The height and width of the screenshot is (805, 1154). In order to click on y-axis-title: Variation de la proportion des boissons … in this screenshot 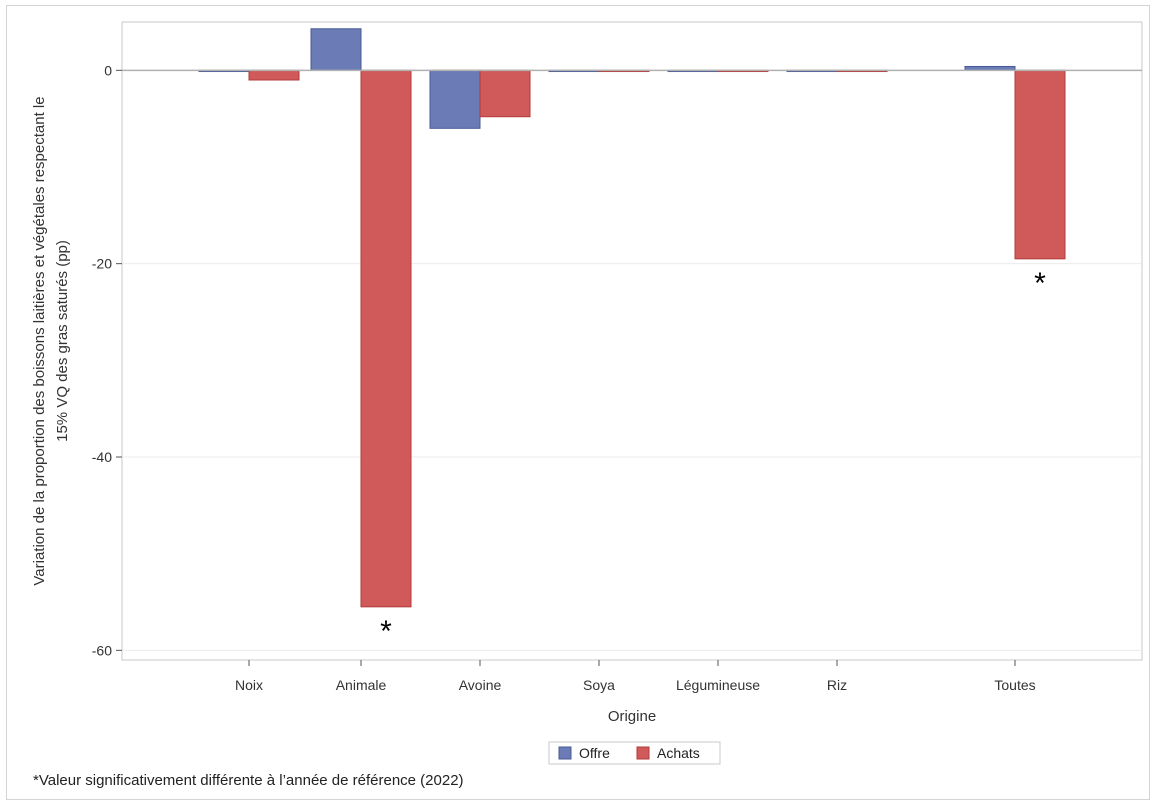, I will do `click(39, 340)`.